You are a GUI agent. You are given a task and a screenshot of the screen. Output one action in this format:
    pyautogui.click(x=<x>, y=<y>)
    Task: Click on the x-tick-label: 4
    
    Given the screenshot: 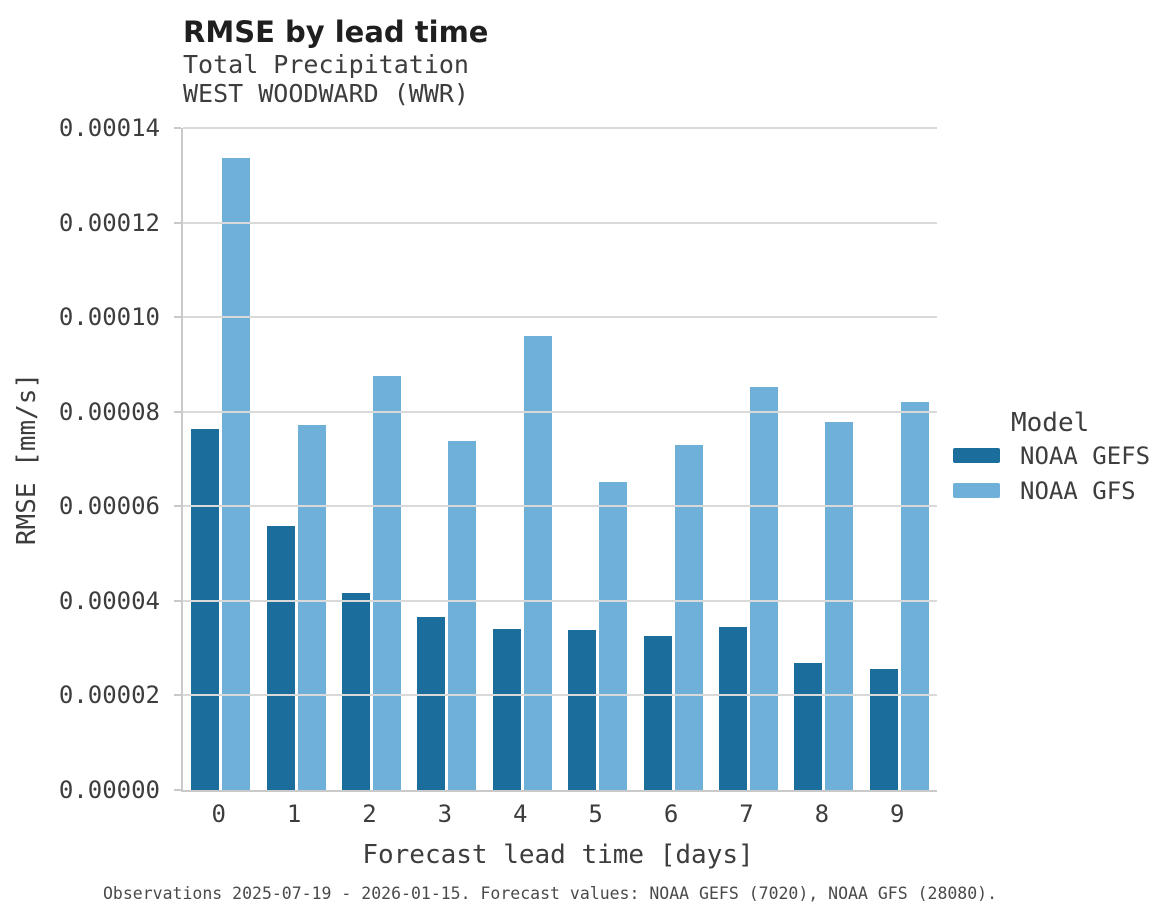 What is the action you would take?
    pyautogui.click(x=520, y=814)
    